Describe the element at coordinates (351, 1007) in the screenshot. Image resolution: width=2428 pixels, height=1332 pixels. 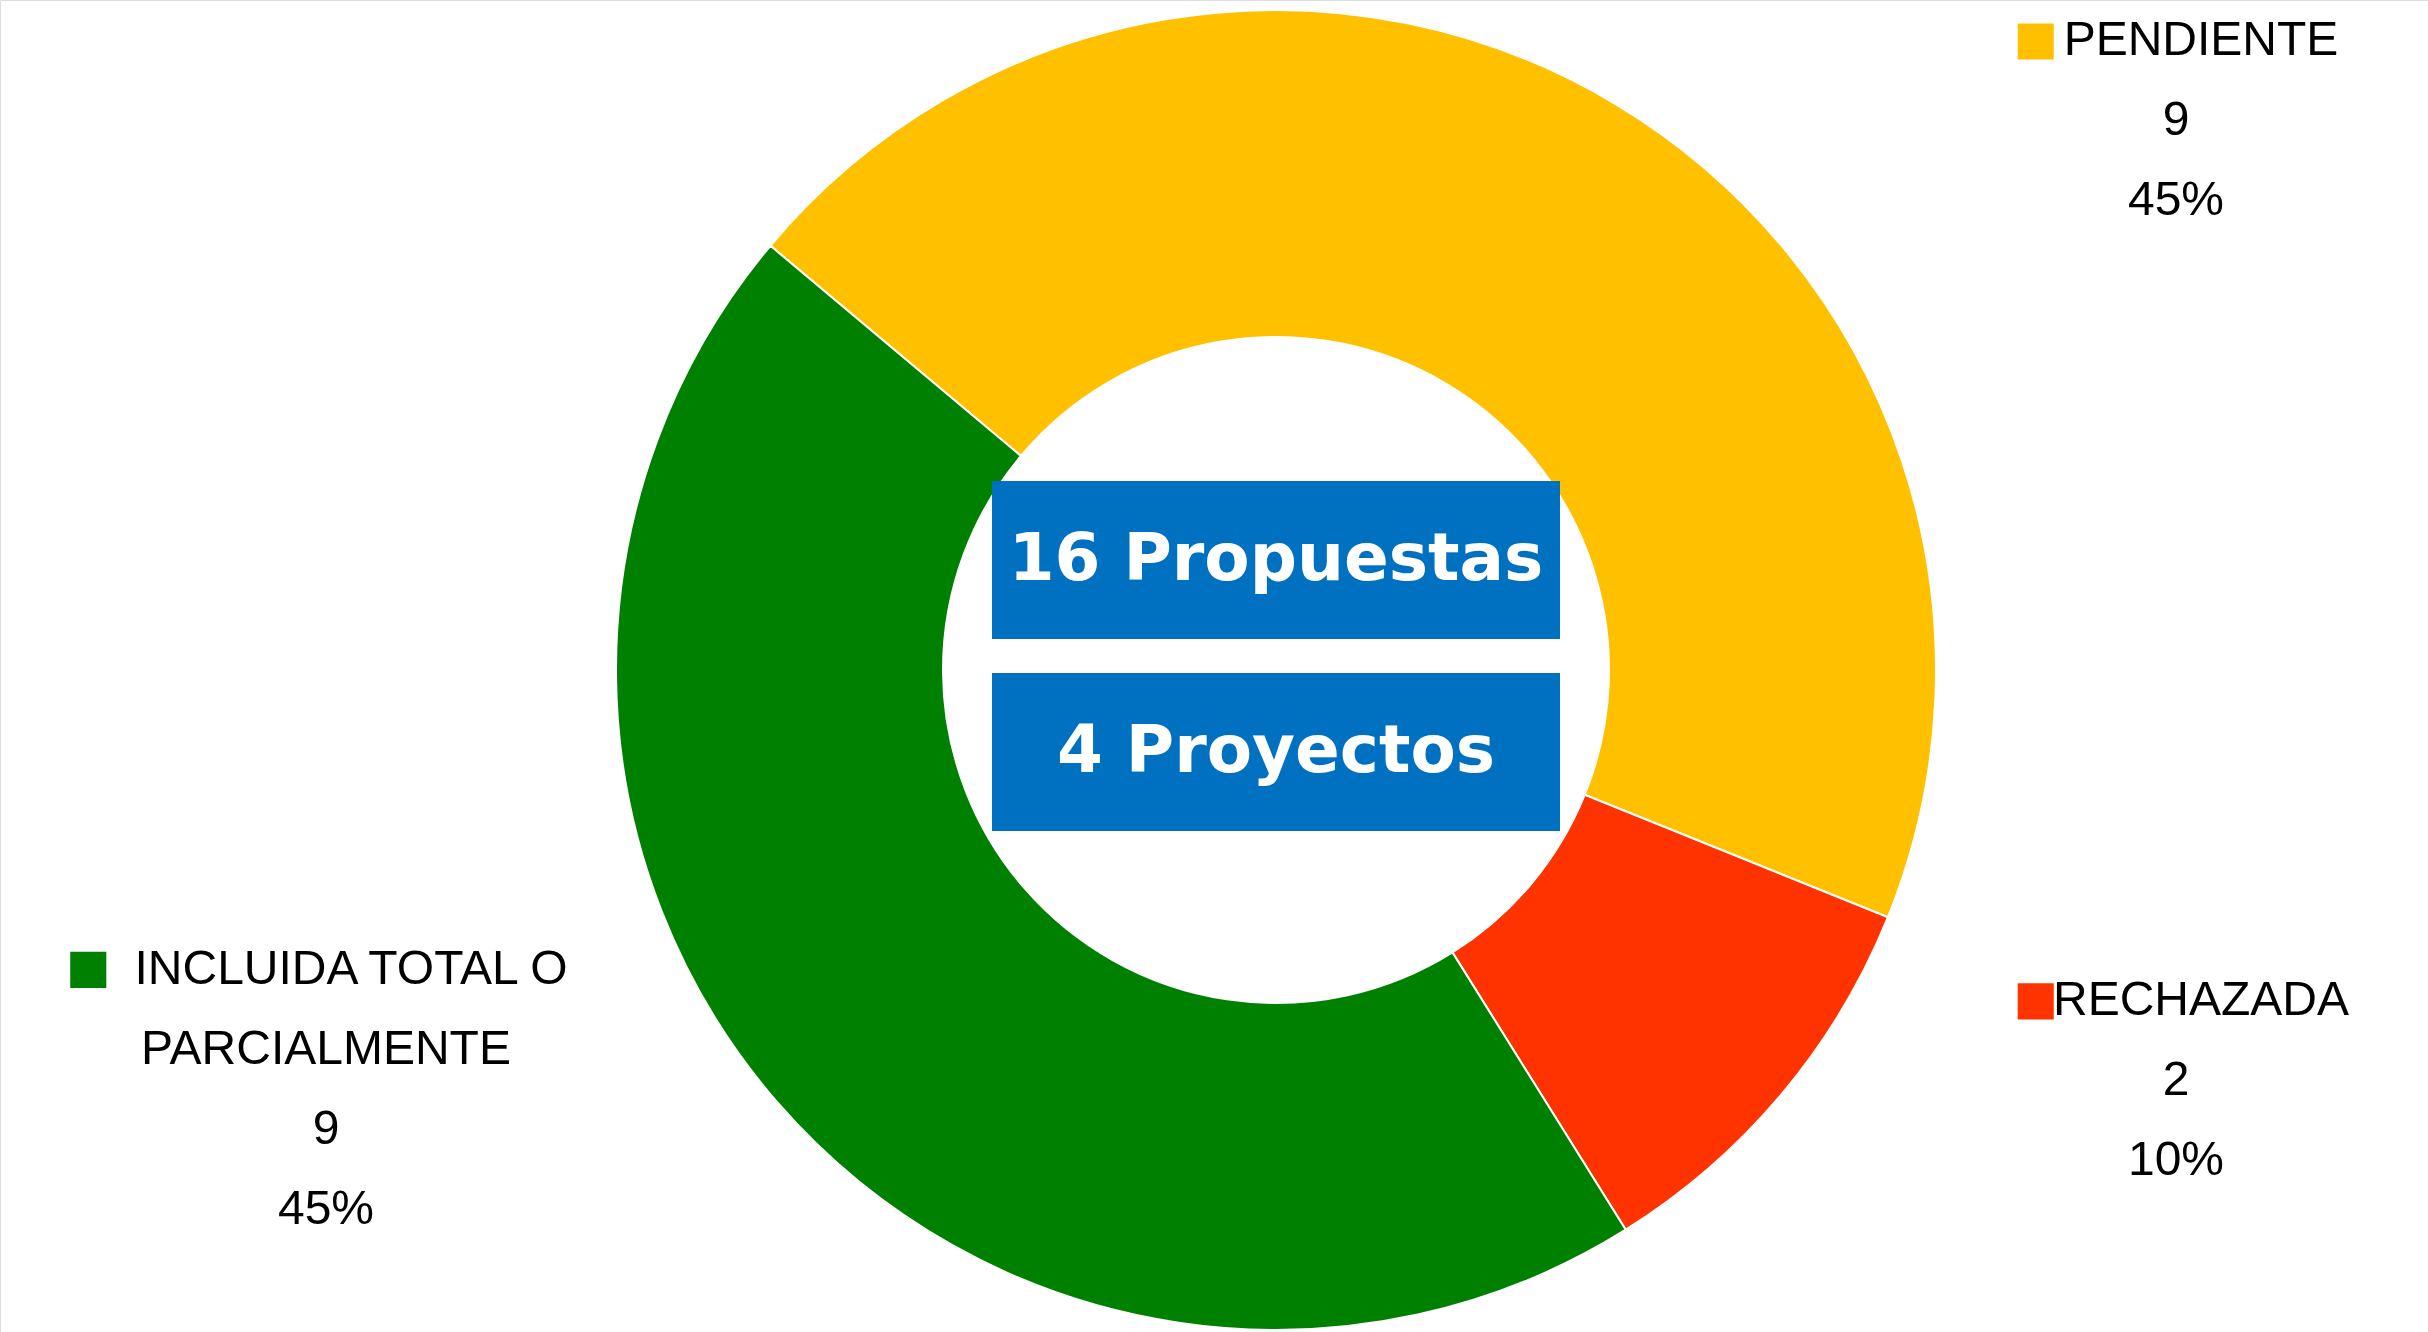
I see `legend-label: INCLUIDA TOTAL O PARCIALMENTE` at that location.